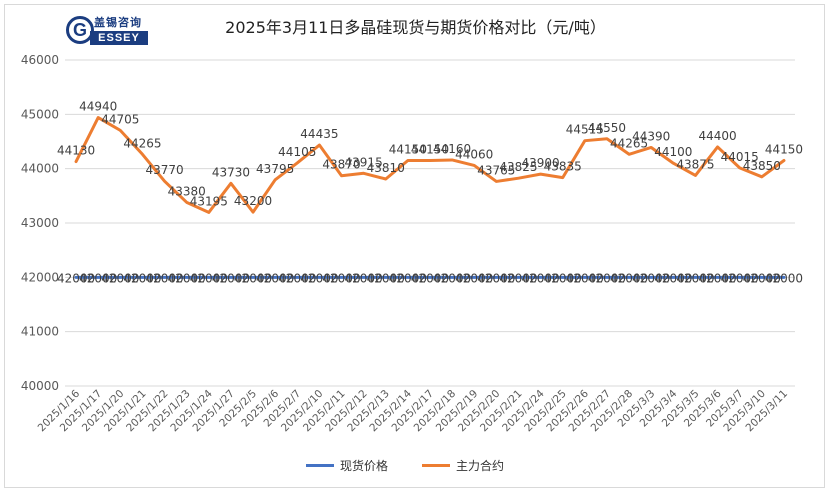 The width and height of the screenshot is (831, 494). What do you see at coordinates (673, 152) in the screenshot?
I see `data-label-futures: 44100` at bounding box center [673, 152].